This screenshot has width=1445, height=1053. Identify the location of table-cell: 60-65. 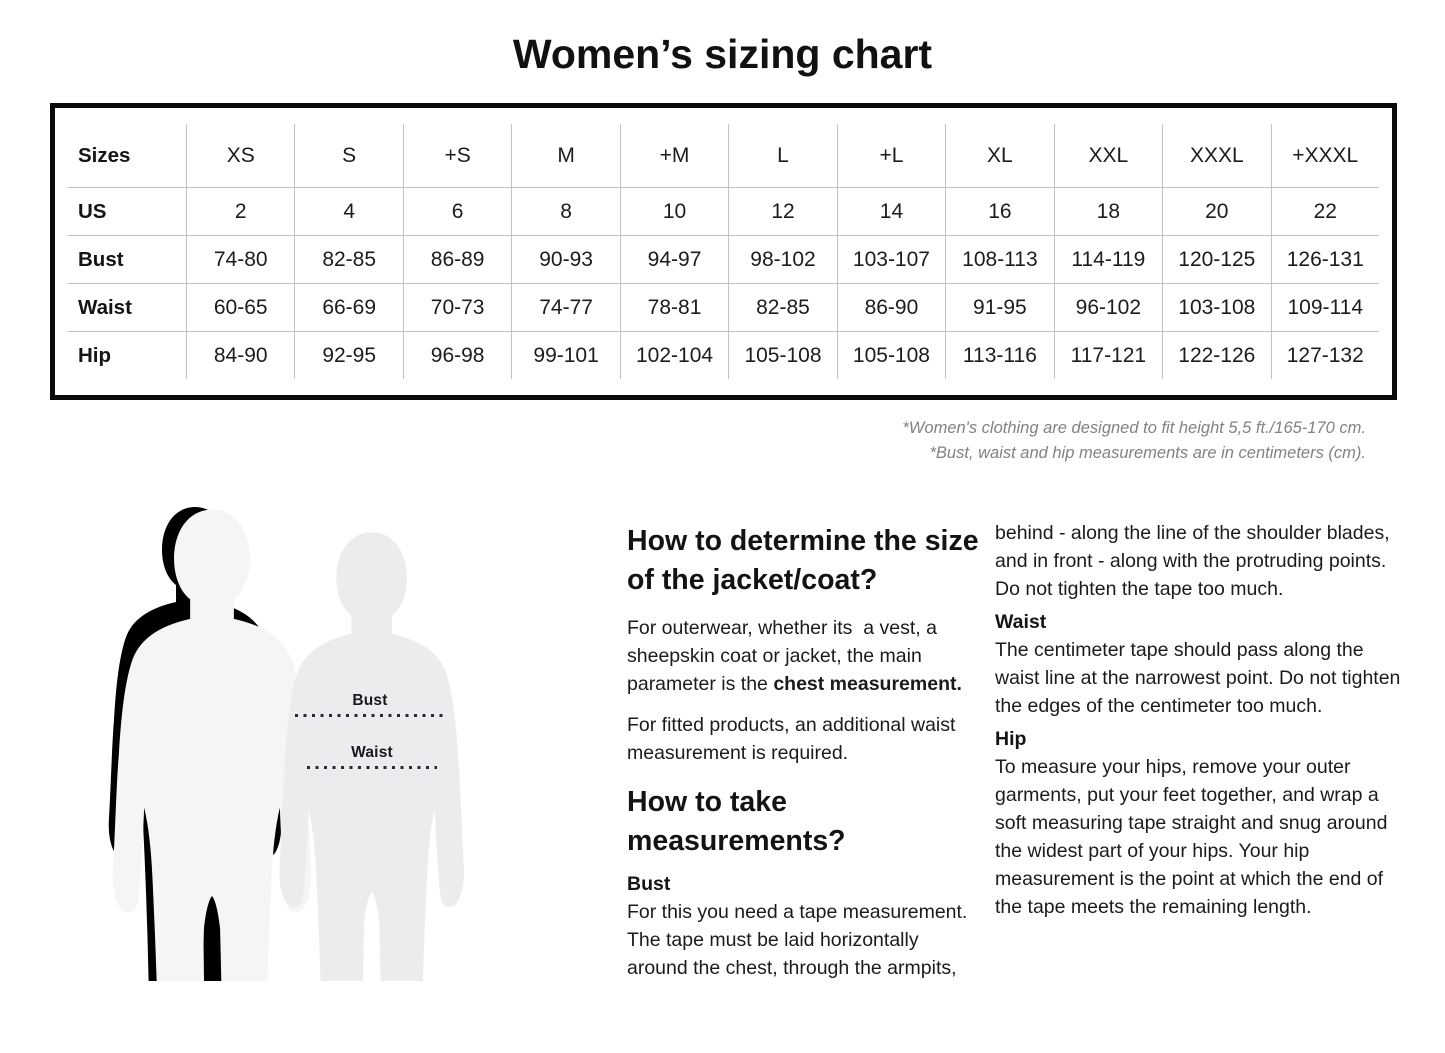
(240, 307).